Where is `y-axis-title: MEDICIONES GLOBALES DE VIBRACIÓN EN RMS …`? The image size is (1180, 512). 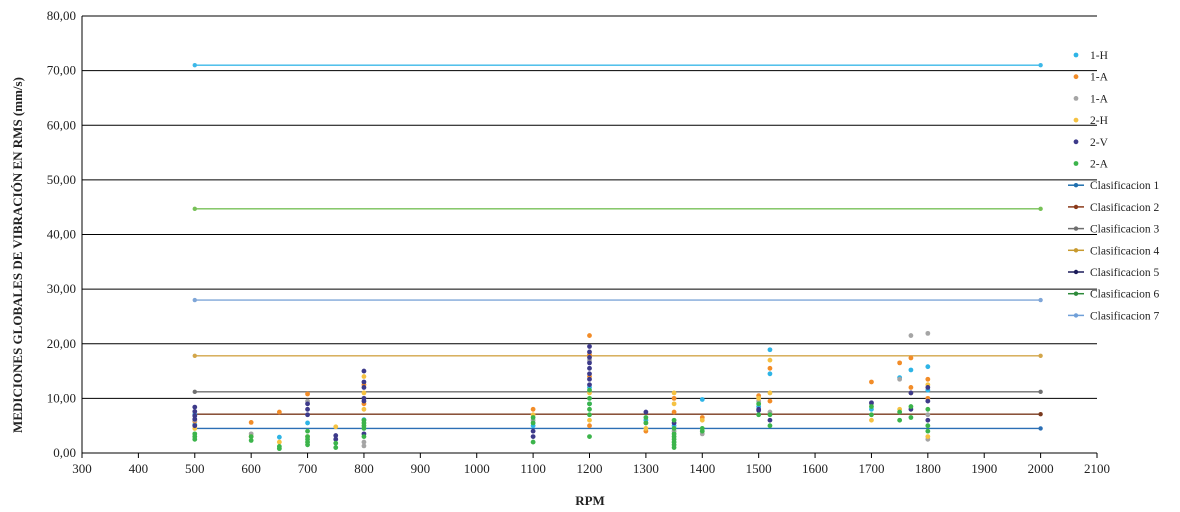 y-axis-title: MEDICIONES GLOBALES DE VIBRACIÓN EN RMS … is located at coordinates (17, 255).